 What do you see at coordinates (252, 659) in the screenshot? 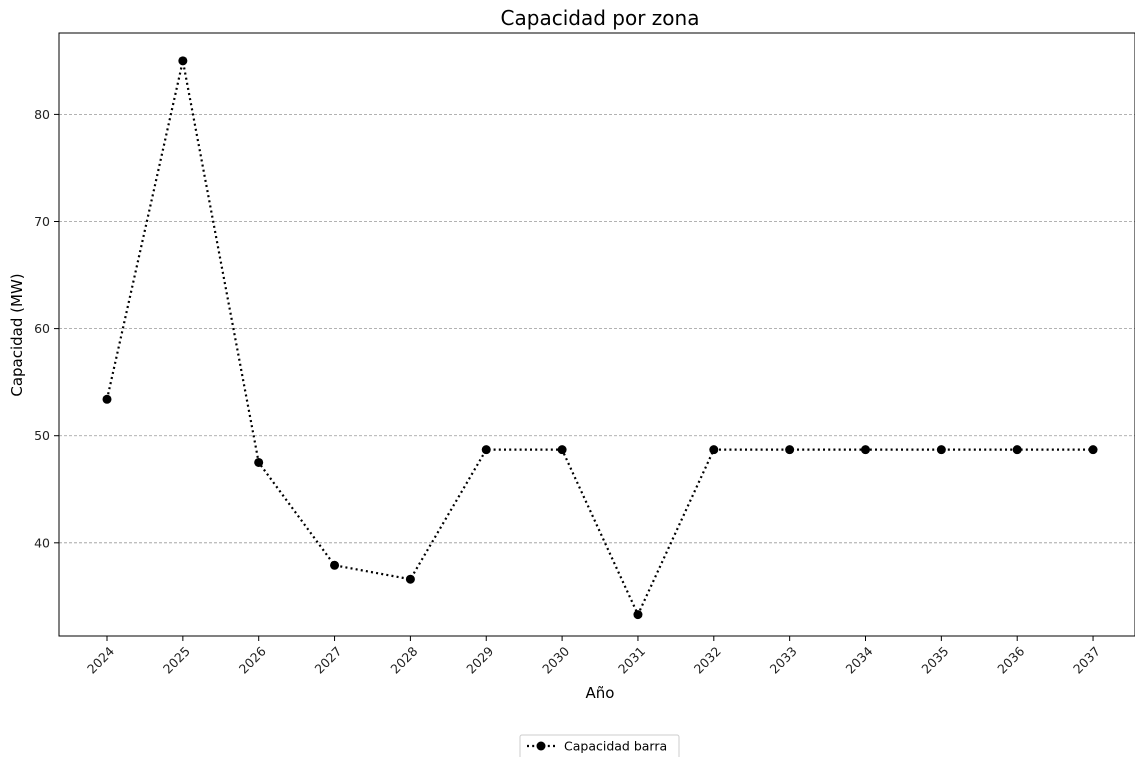
I see `x-tick-label: 2026` at bounding box center [252, 659].